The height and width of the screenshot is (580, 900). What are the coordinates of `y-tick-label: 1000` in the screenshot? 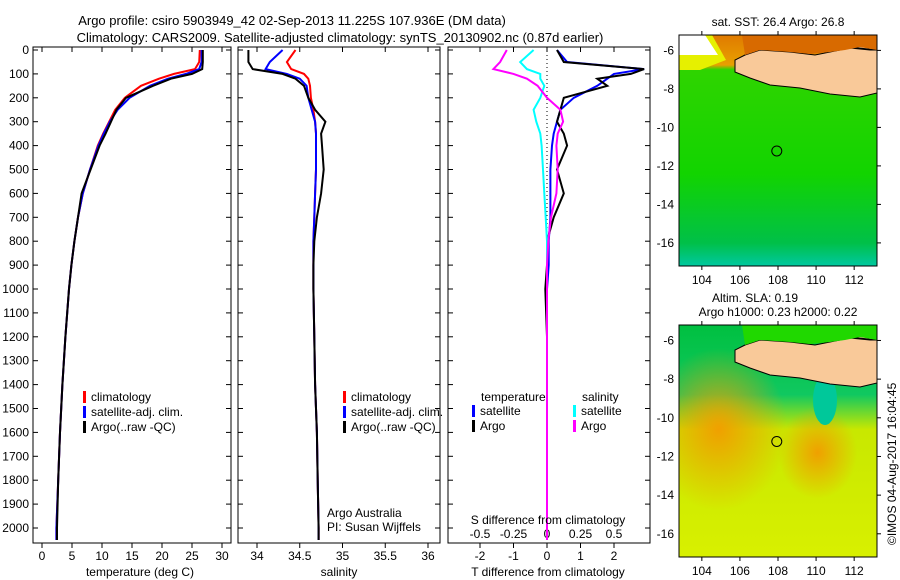 It's located at (15, 289).